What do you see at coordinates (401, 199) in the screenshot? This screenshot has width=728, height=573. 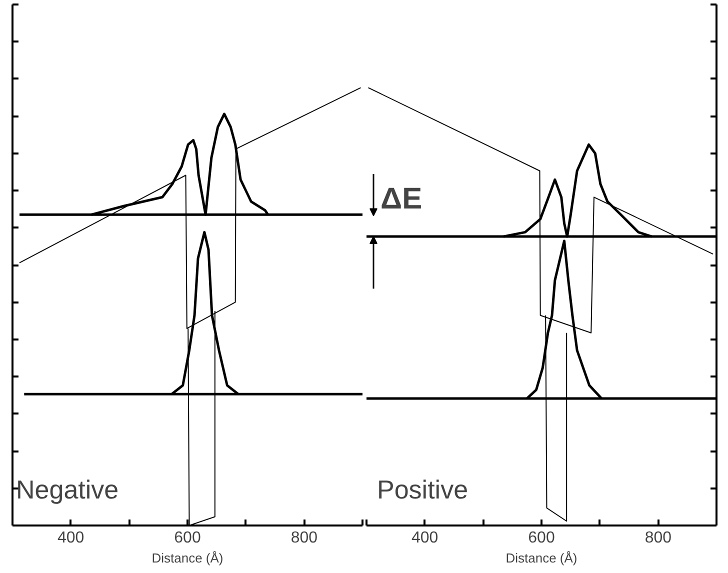 I see `annotation: ΔE` at bounding box center [401, 199].